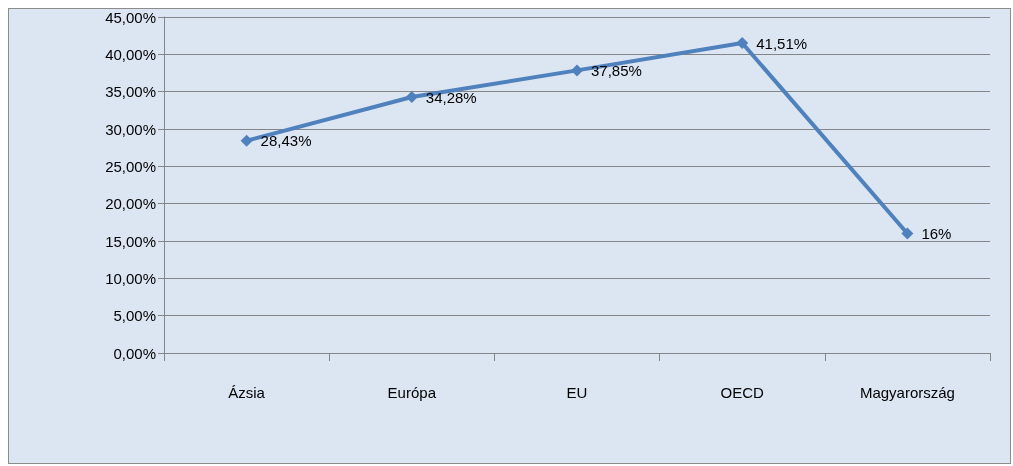 The image size is (1013, 466). I want to click on x-tick-label: OECD, so click(742, 392).